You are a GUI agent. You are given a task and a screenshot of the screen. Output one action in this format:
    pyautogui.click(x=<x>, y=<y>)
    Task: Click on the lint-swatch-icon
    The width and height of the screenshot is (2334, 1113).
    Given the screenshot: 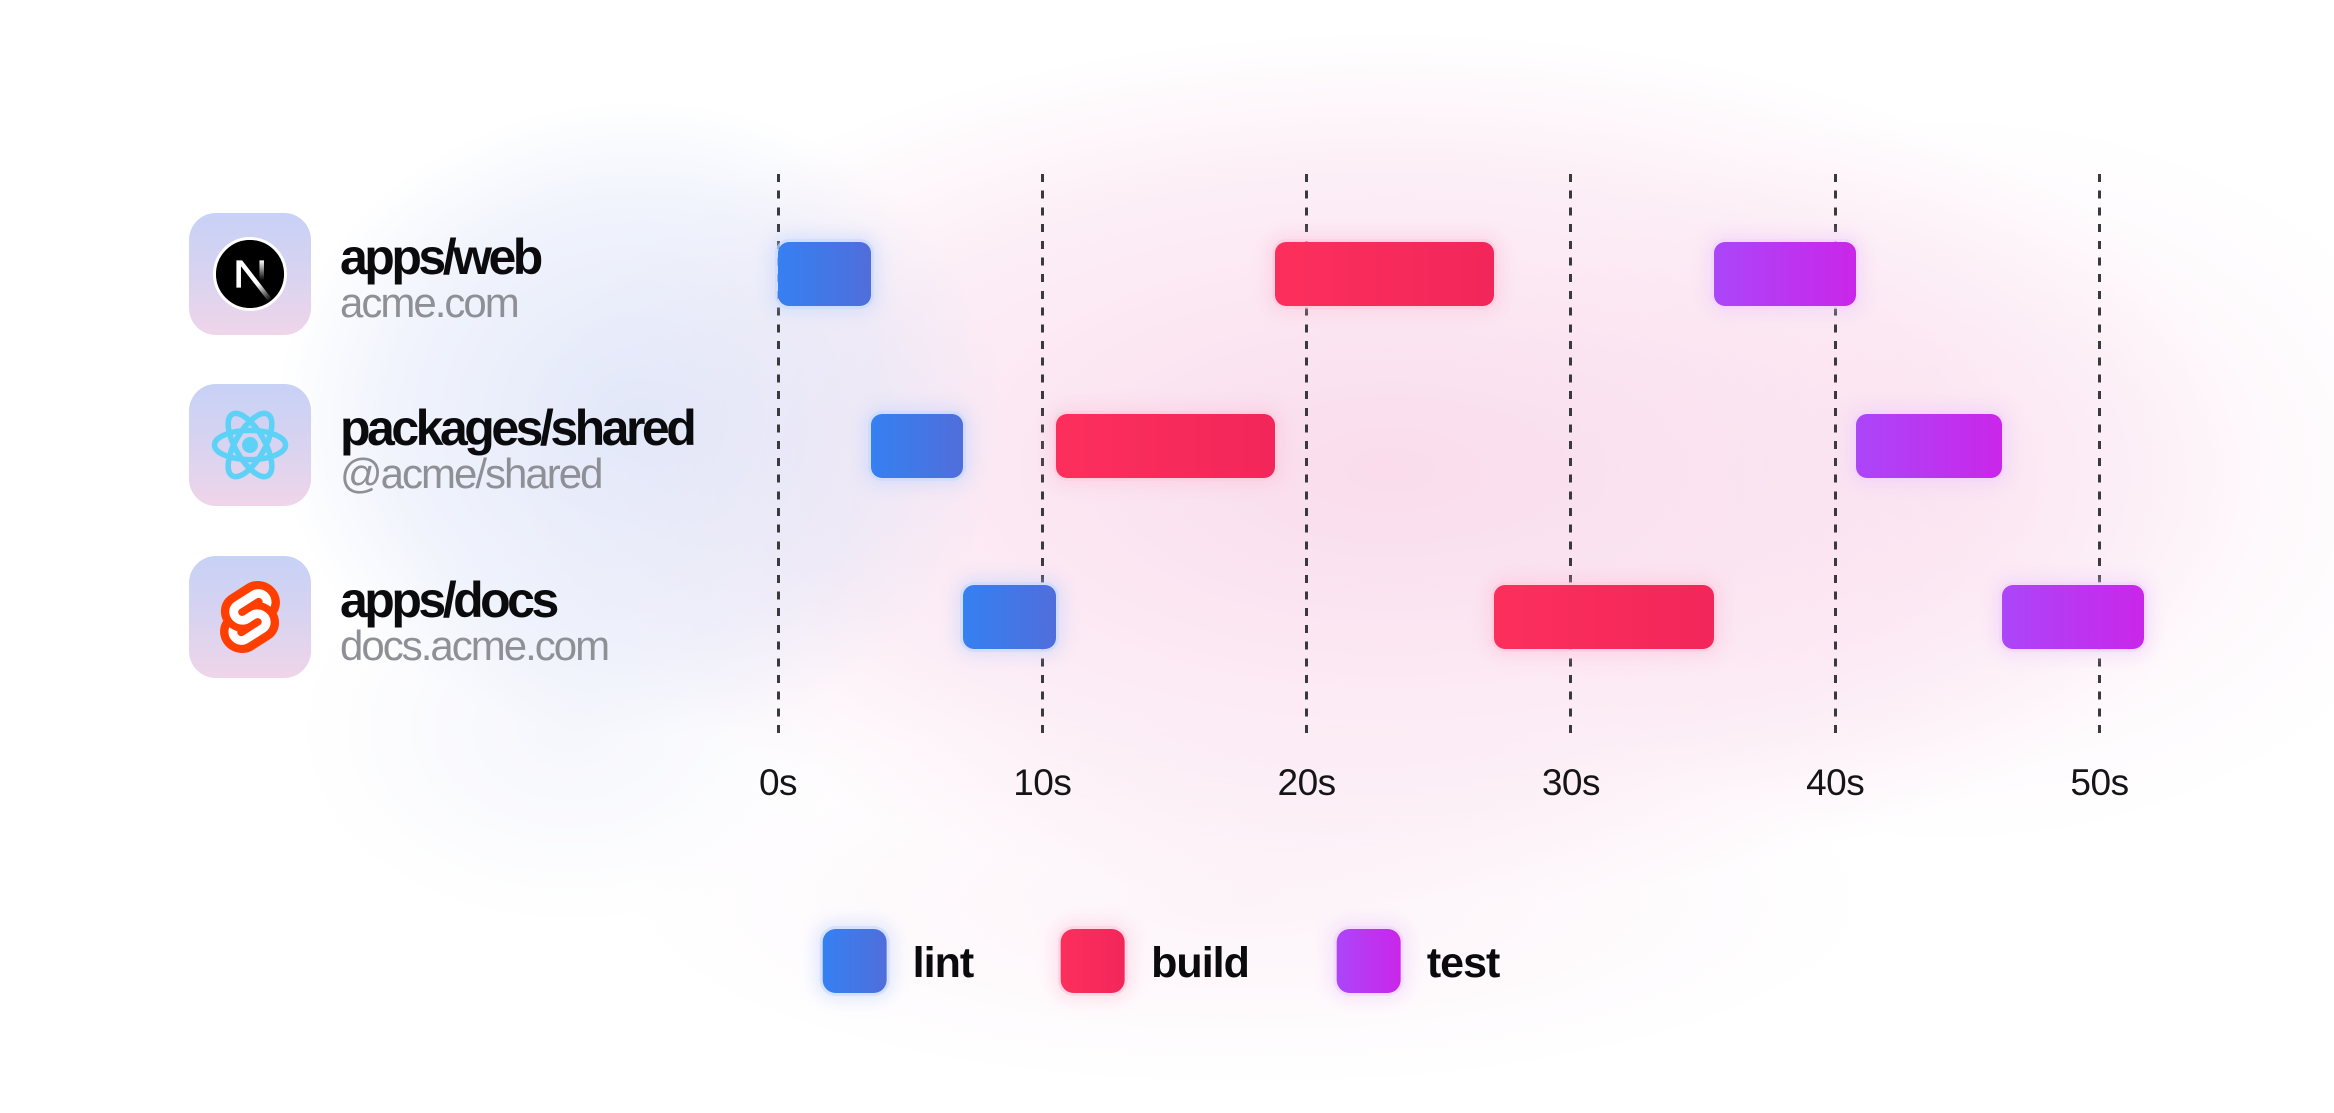 What is the action you would take?
    pyautogui.click(x=854, y=961)
    